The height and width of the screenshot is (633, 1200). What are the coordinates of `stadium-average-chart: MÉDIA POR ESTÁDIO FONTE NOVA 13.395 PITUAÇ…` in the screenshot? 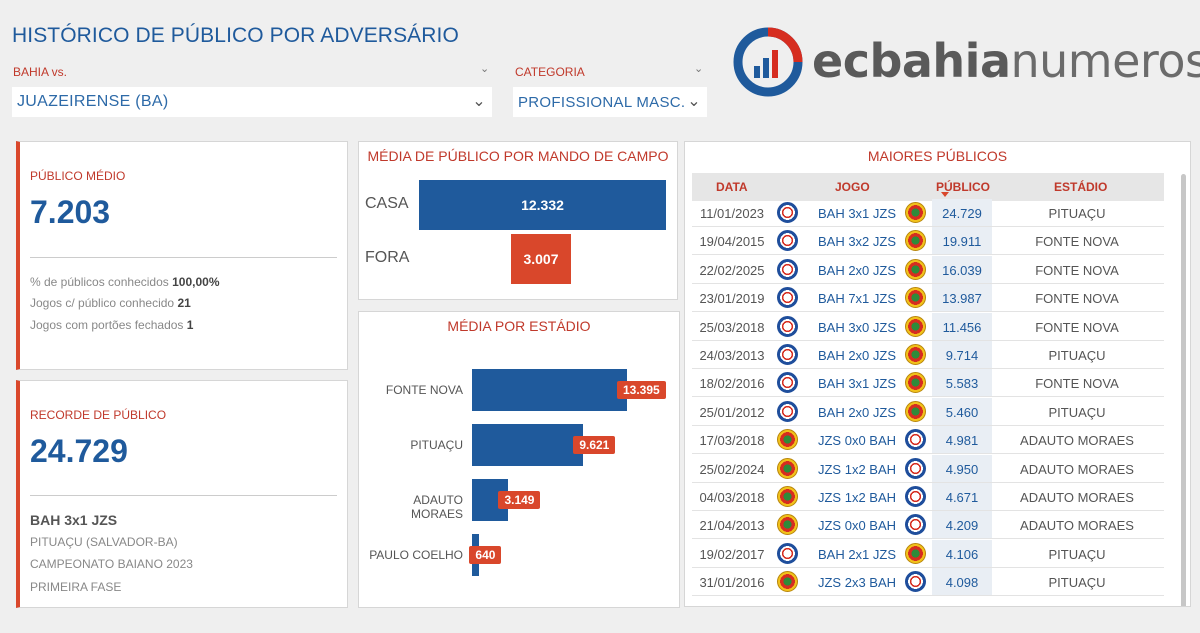 It's located at (519, 459).